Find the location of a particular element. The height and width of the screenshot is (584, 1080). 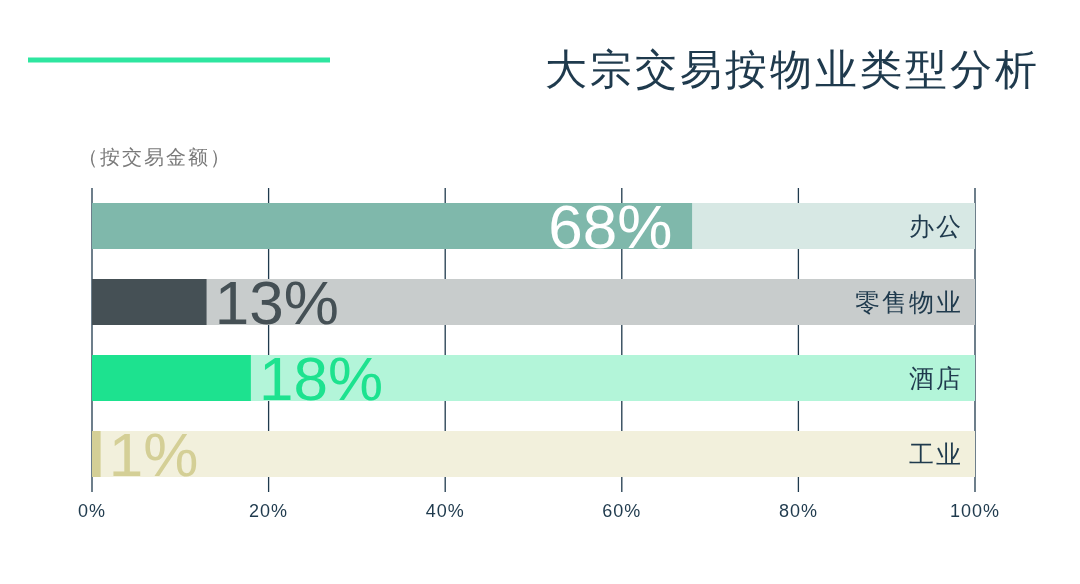

data-label: 1% is located at coordinates (153, 454).